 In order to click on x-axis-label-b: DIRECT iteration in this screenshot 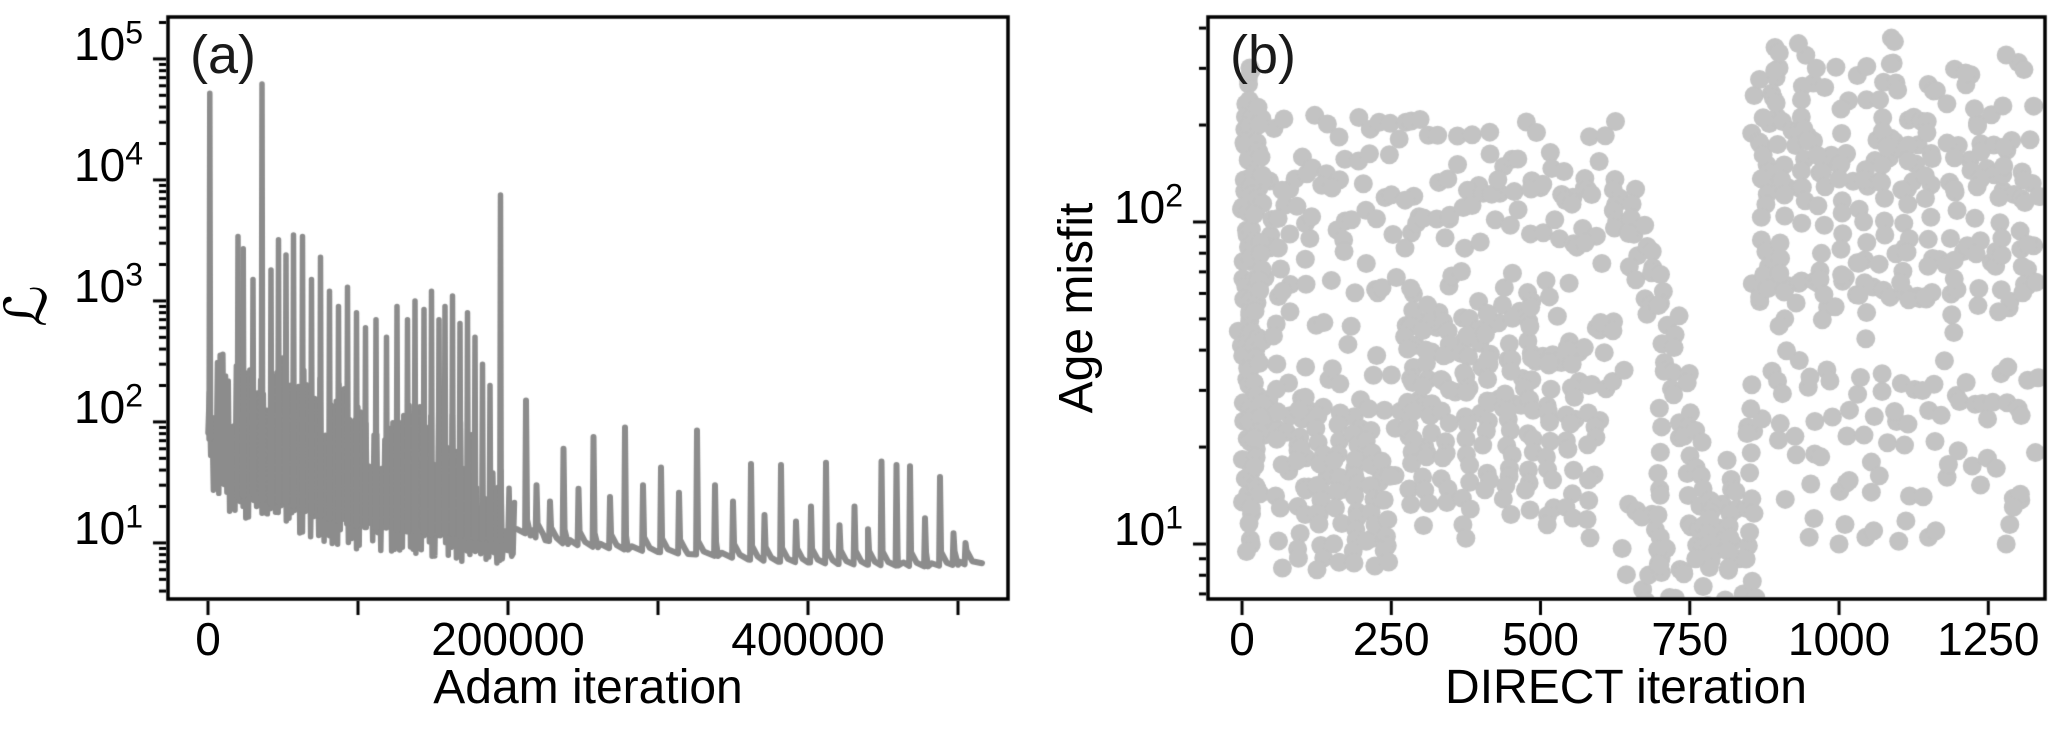, I will do `click(1626, 687)`.